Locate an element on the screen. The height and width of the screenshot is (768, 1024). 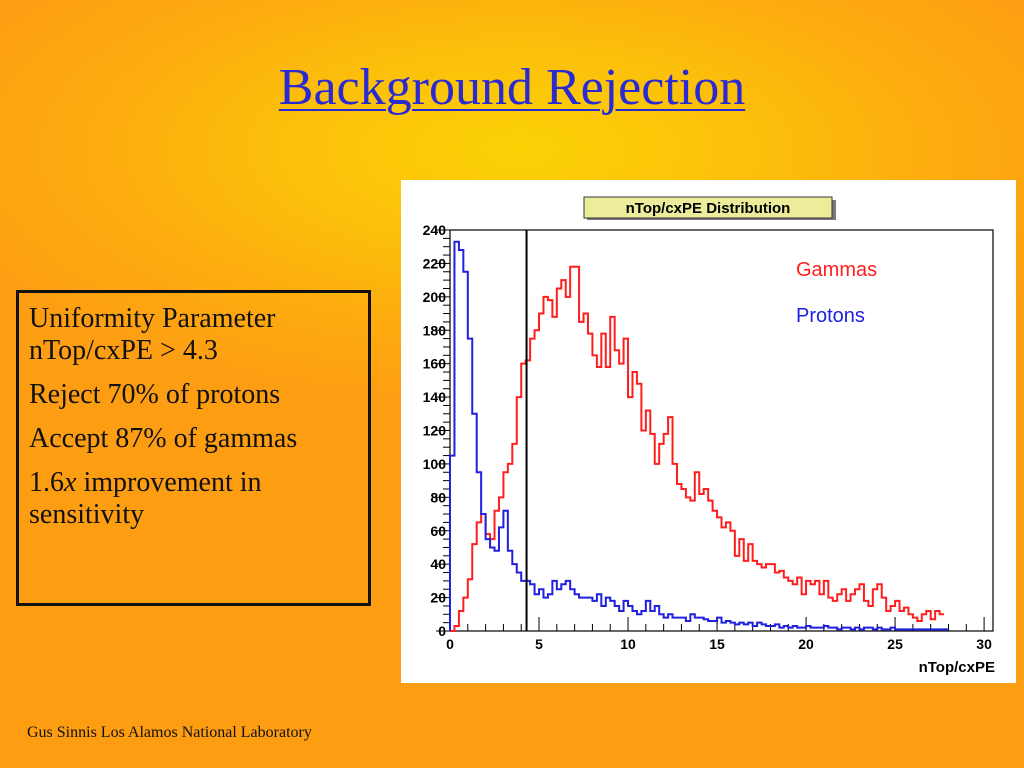
chart-title-background is located at coordinates (708, 207).